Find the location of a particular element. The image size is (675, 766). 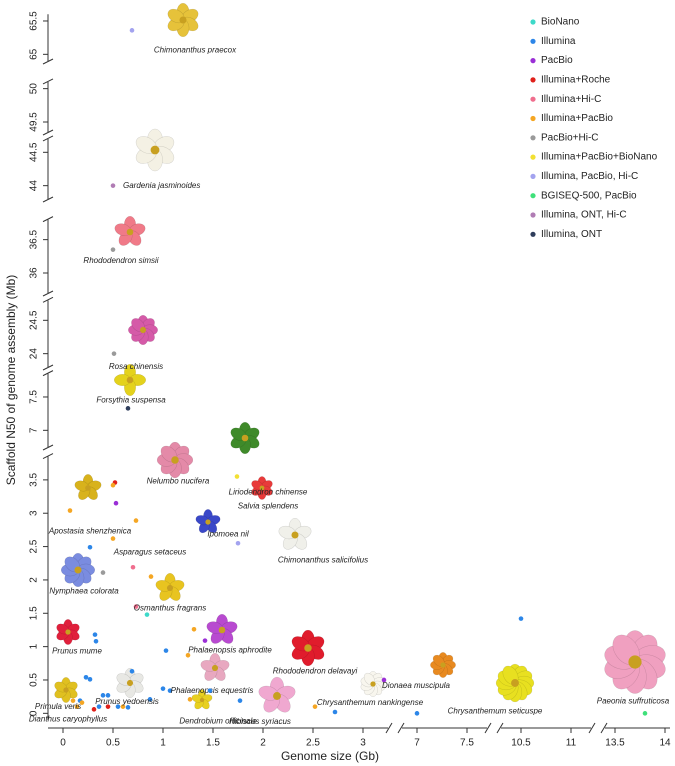

x-tick-label: 0 is located at coordinates (63, 743).